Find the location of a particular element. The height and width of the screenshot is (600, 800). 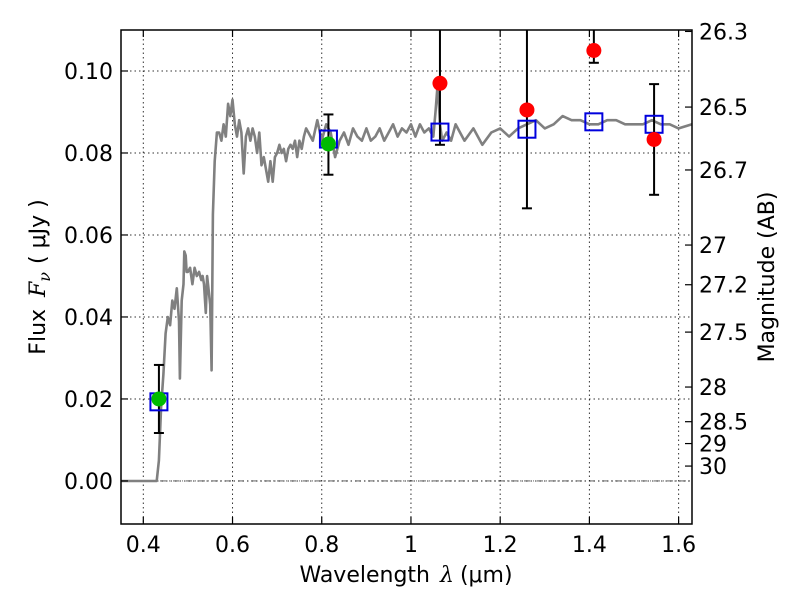

x-tick-label: 1.6 is located at coordinates (678, 545).